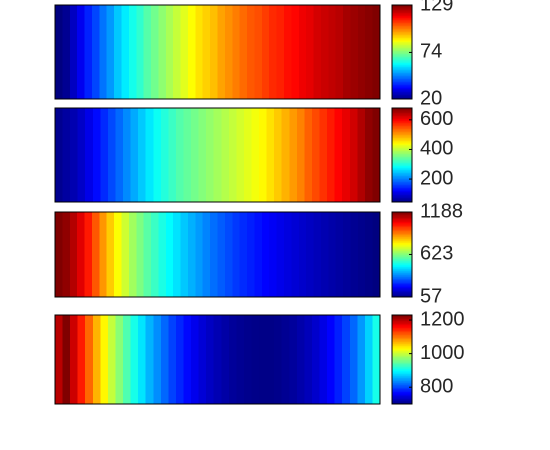 Image resolution: width=550 pixels, height=450 pixels. Describe the element at coordinates (441, 211) in the screenshot. I see `colorbar-tick-label: 1188` at that location.